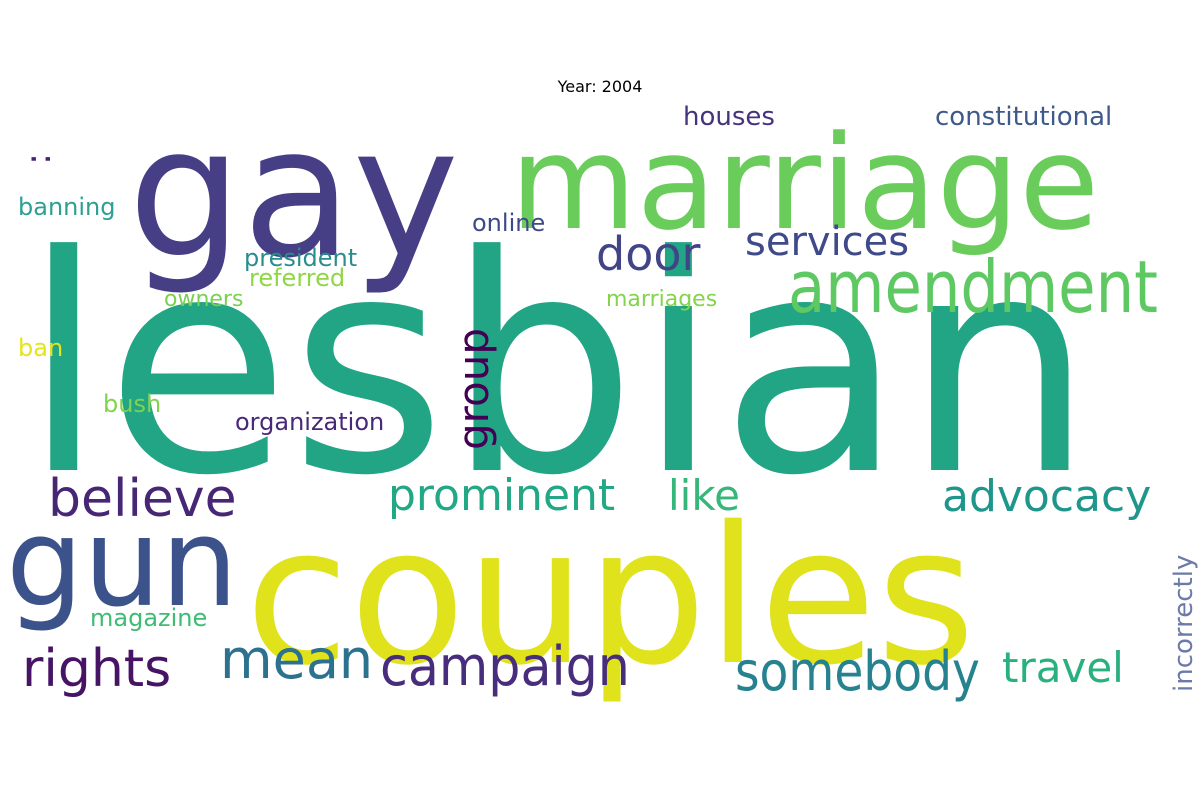 This screenshot has width=1200, height=800. What do you see at coordinates (501, 495) in the screenshot?
I see `word-prominent: prominent` at bounding box center [501, 495].